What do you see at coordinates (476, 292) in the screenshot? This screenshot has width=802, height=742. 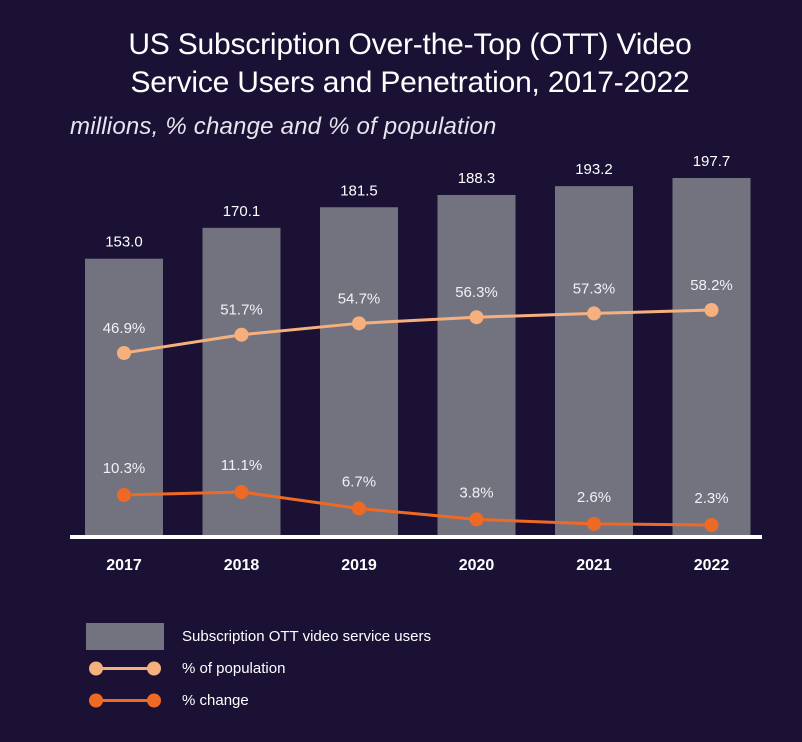 I see `population-data-label: 56.3%` at bounding box center [476, 292].